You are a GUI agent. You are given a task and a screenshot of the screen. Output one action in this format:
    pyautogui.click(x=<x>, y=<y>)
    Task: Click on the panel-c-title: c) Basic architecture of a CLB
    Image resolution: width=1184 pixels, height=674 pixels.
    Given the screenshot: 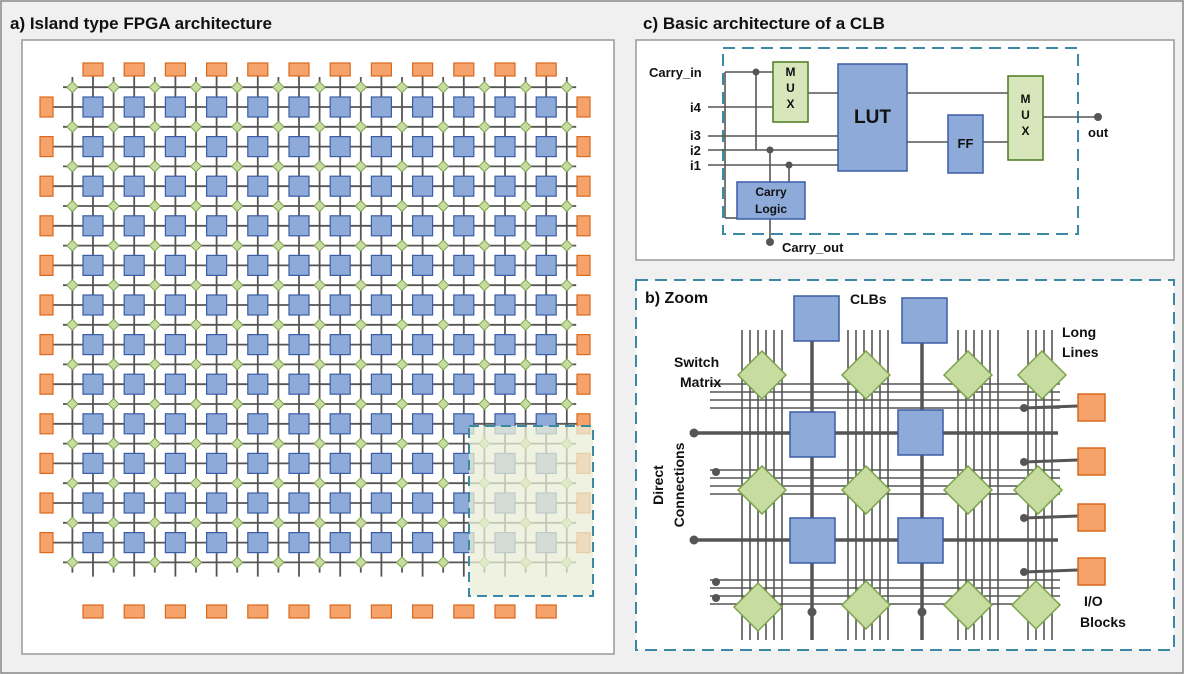 What is the action you would take?
    pyautogui.click(x=764, y=23)
    